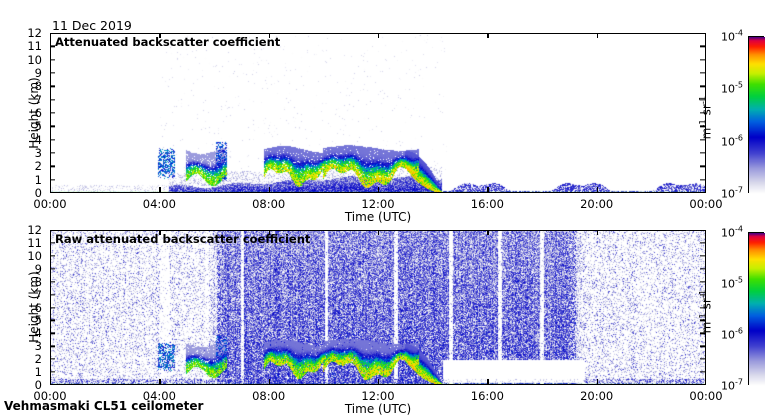 The height and width of the screenshot is (420, 780). Describe the element at coordinates (34, 255) in the screenshot. I see `ytick-label: 10` at that location.